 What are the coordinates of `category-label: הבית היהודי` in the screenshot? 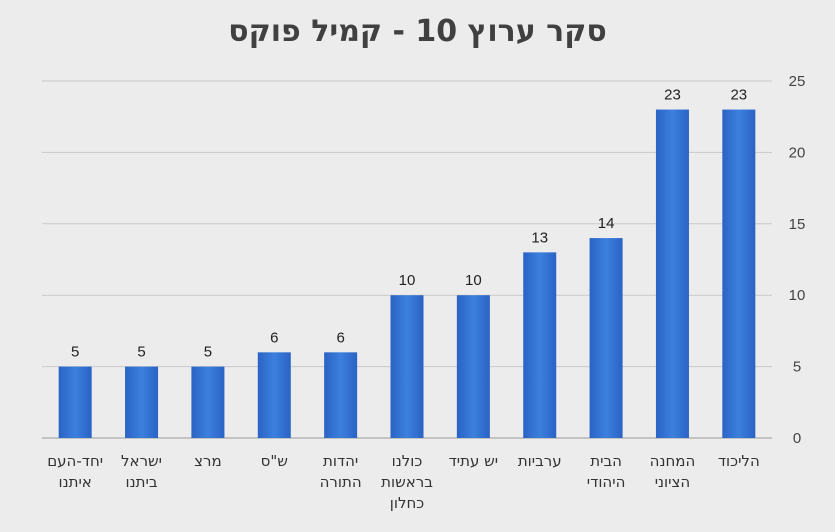 It's located at (606, 471).